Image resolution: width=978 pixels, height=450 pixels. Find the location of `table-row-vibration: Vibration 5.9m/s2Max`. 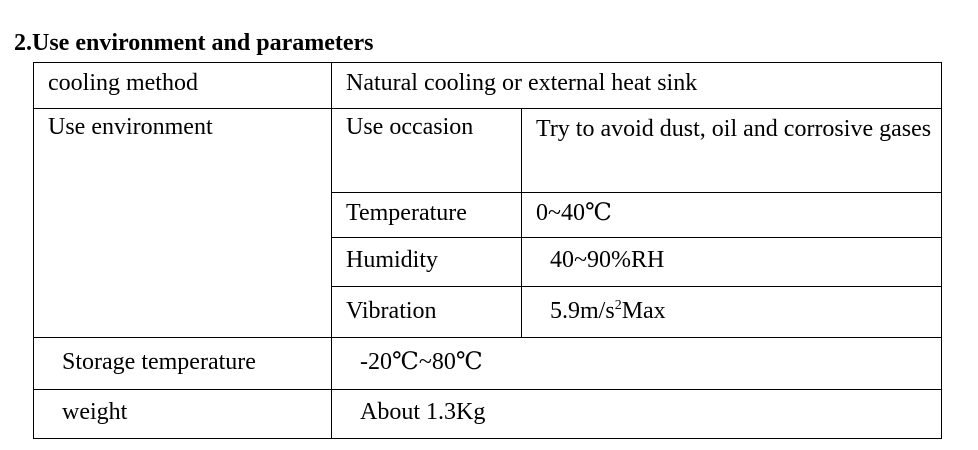

table-row-vibration: Vibration 5.9m/s2Max is located at coordinates (488, 312).